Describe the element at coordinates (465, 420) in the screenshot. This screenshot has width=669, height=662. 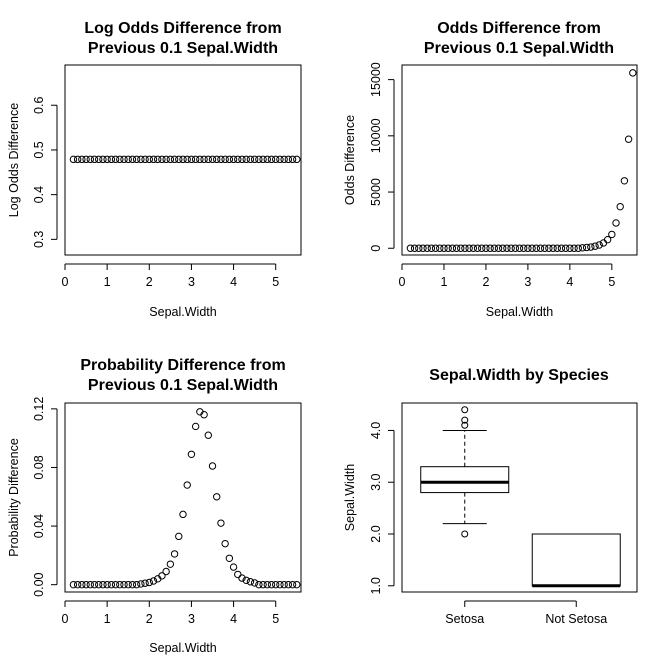
I see `outlier-point` at that location.